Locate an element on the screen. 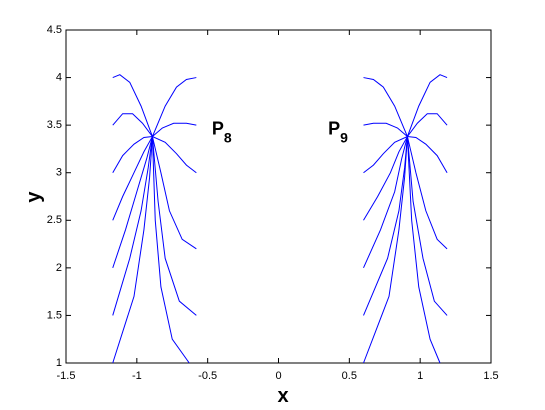 The width and height of the screenshot is (545, 410). y-tick-label: 1 is located at coordinates (59, 363).